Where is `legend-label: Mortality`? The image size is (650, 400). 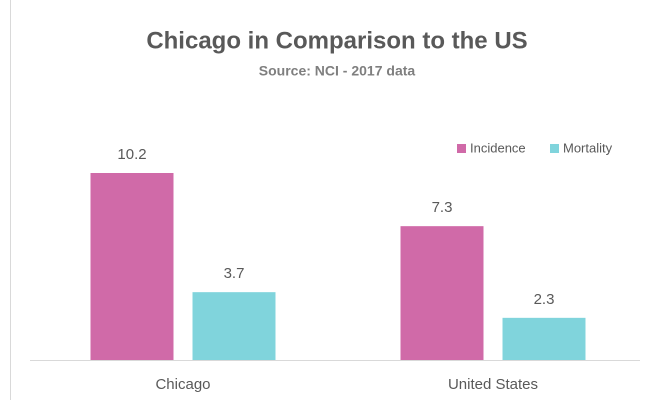
legend-label: Mortality is located at coordinates (588, 147).